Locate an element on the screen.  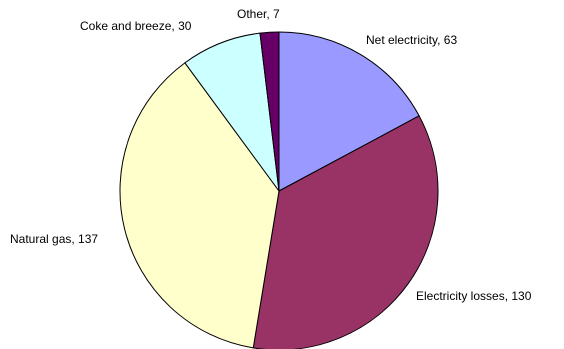
pie-slice-net-electricity is located at coordinates (349, 111).